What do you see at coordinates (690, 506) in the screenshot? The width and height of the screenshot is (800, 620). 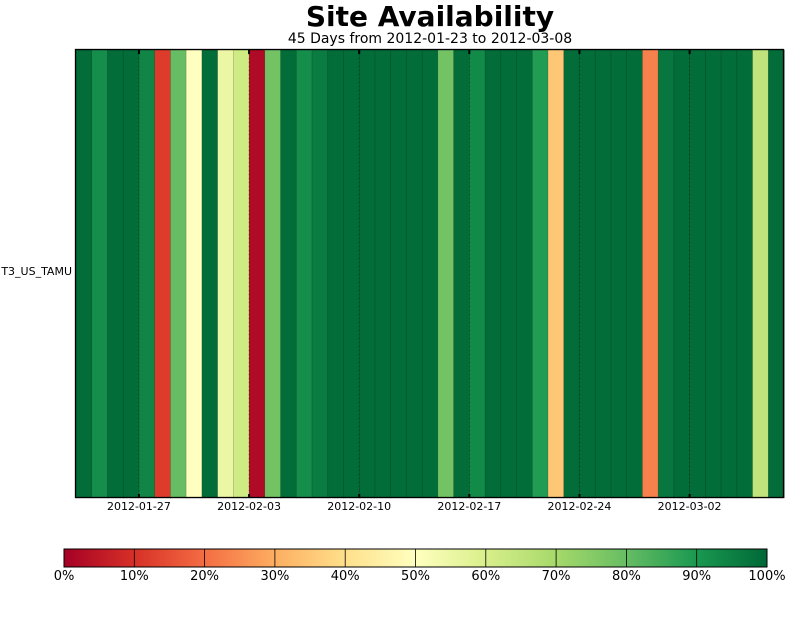 I see `x-tick-label: 2012-03-02` at bounding box center [690, 506].